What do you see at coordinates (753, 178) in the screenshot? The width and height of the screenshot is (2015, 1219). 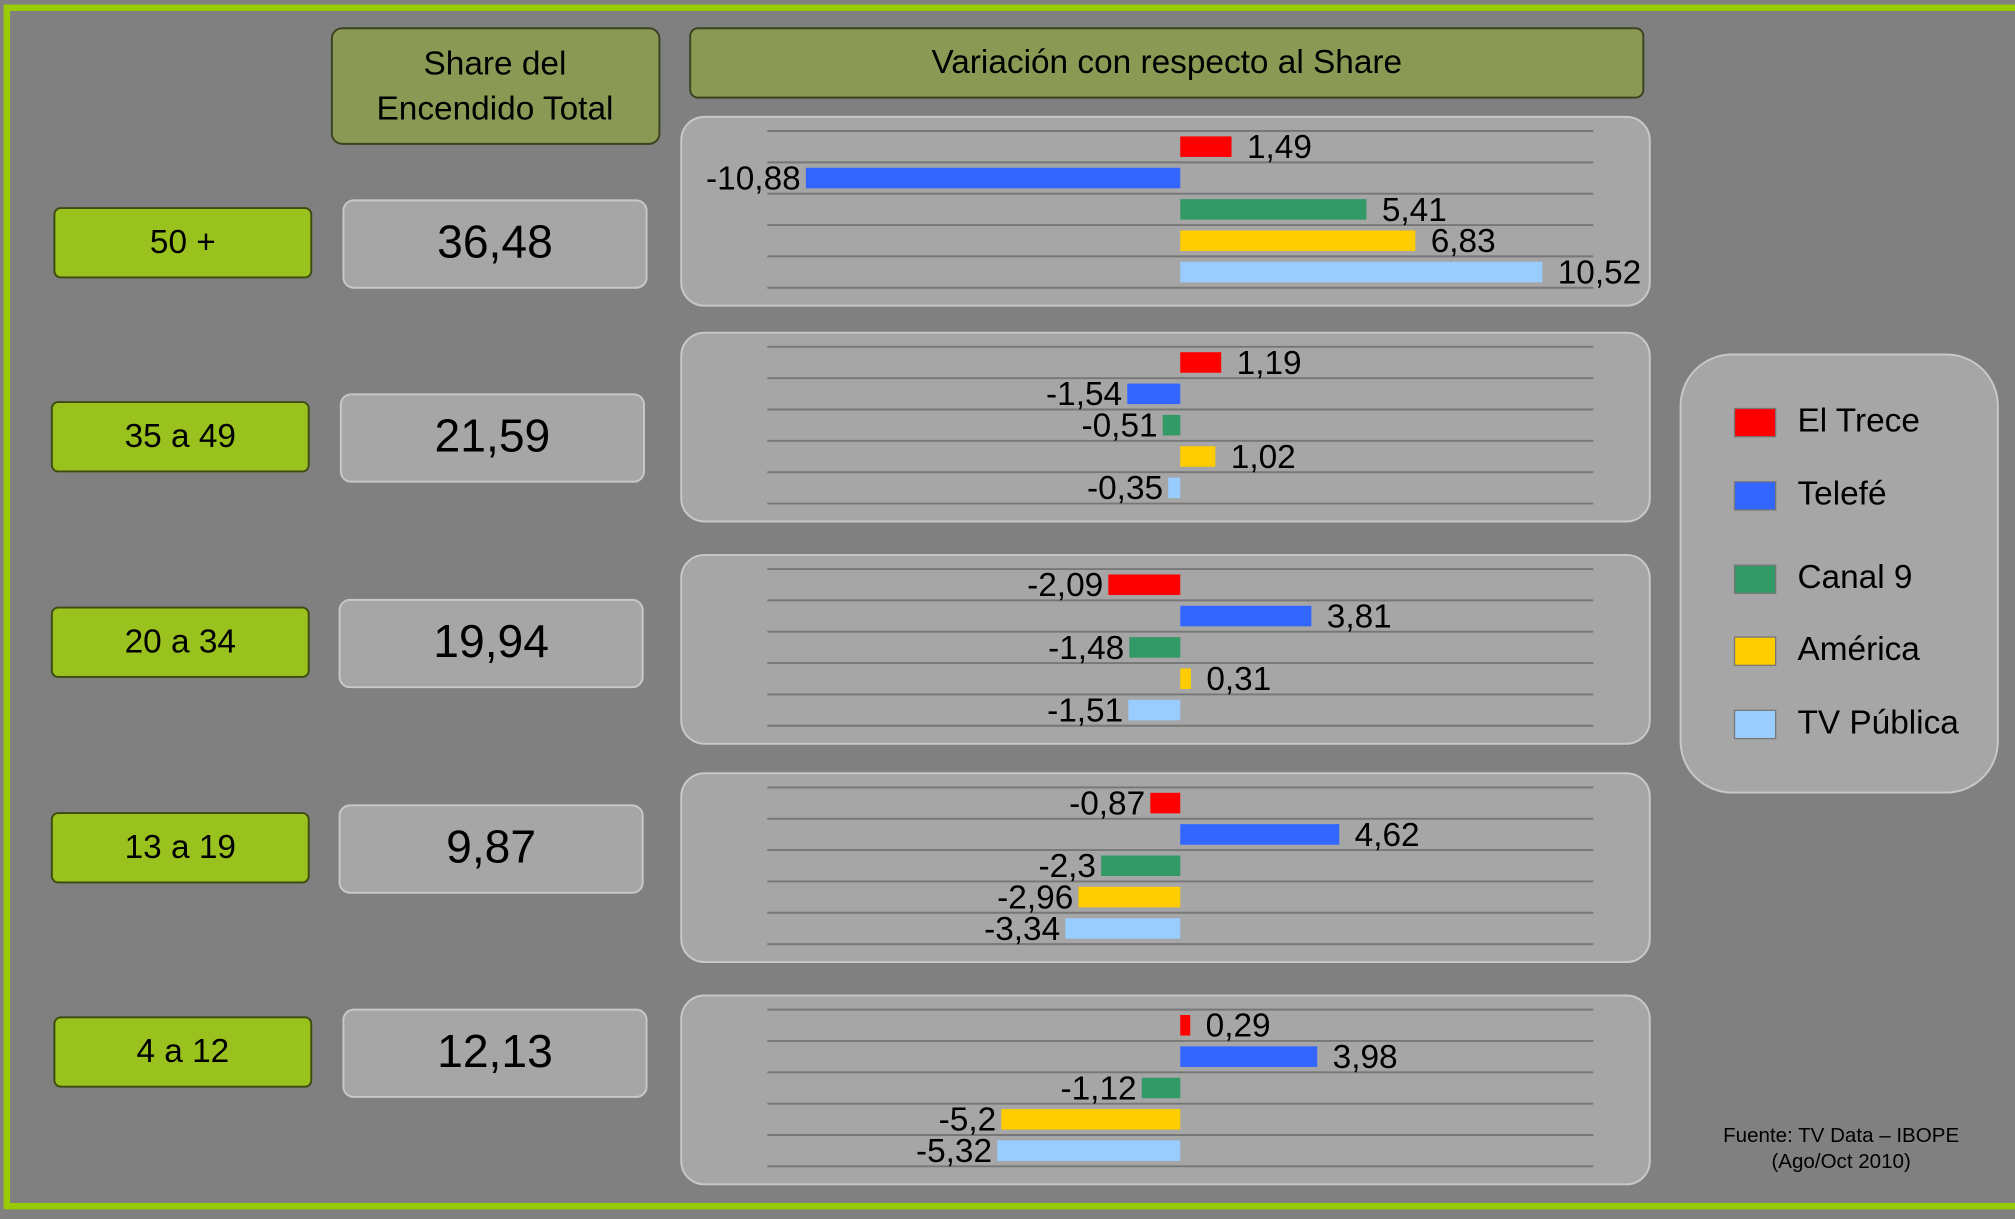 I see `value-label: -10,88` at bounding box center [753, 178].